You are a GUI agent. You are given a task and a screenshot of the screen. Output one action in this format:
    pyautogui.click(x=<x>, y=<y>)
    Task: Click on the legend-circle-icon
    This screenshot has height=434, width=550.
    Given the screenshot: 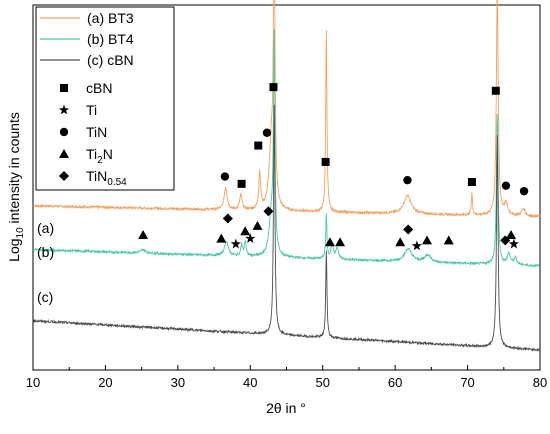 What is the action you would take?
    pyautogui.click(x=64, y=132)
    